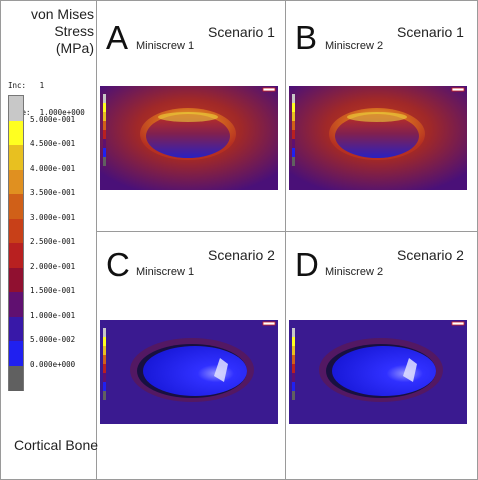 The width and height of the screenshot is (478, 480). I want to click on legend-title-line: von Mises, so click(62, 14).